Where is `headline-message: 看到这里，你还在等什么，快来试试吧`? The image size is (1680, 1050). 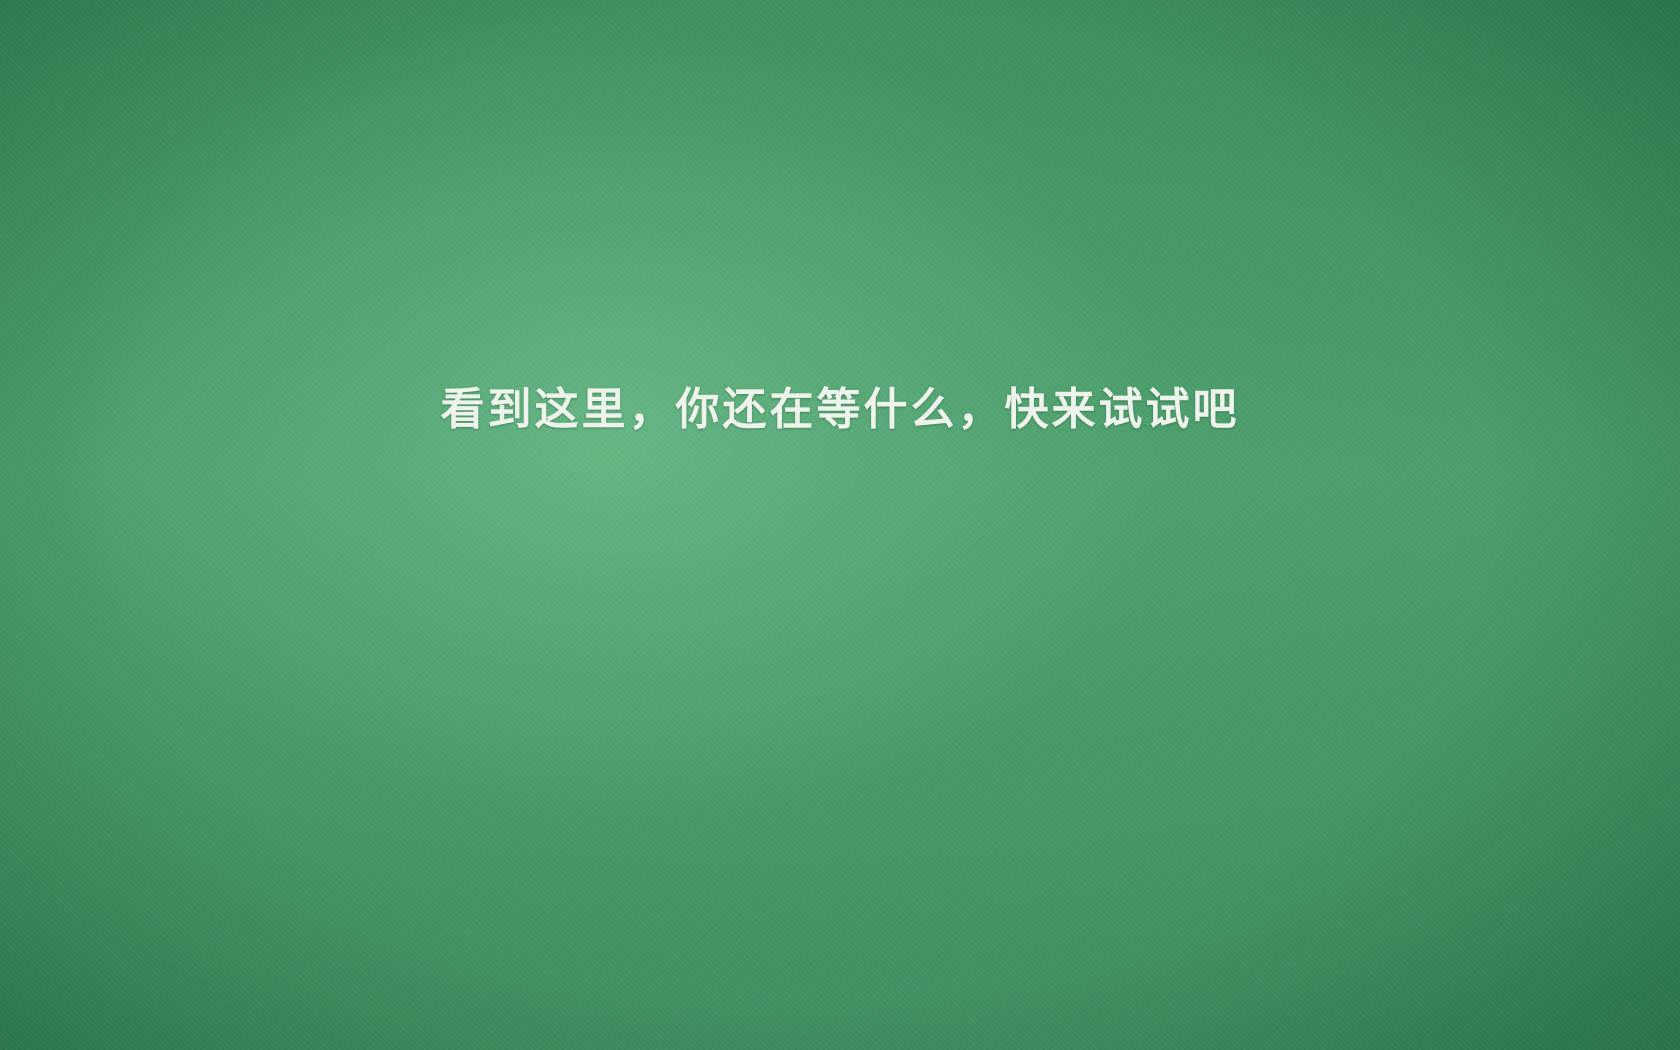 headline-message: 看到这里，你还在等什么，快来试试吧 is located at coordinates (840, 409).